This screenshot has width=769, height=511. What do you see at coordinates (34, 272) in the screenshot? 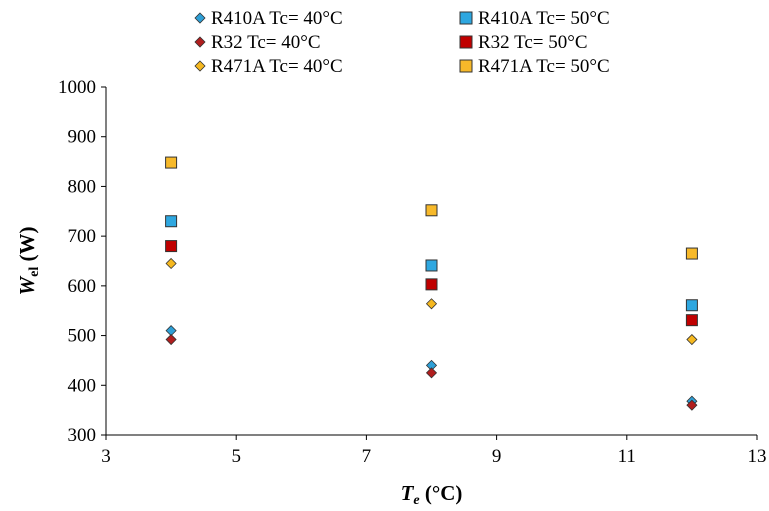
I see `y-axis-title-sub: el` at bounding box center [34, 272].